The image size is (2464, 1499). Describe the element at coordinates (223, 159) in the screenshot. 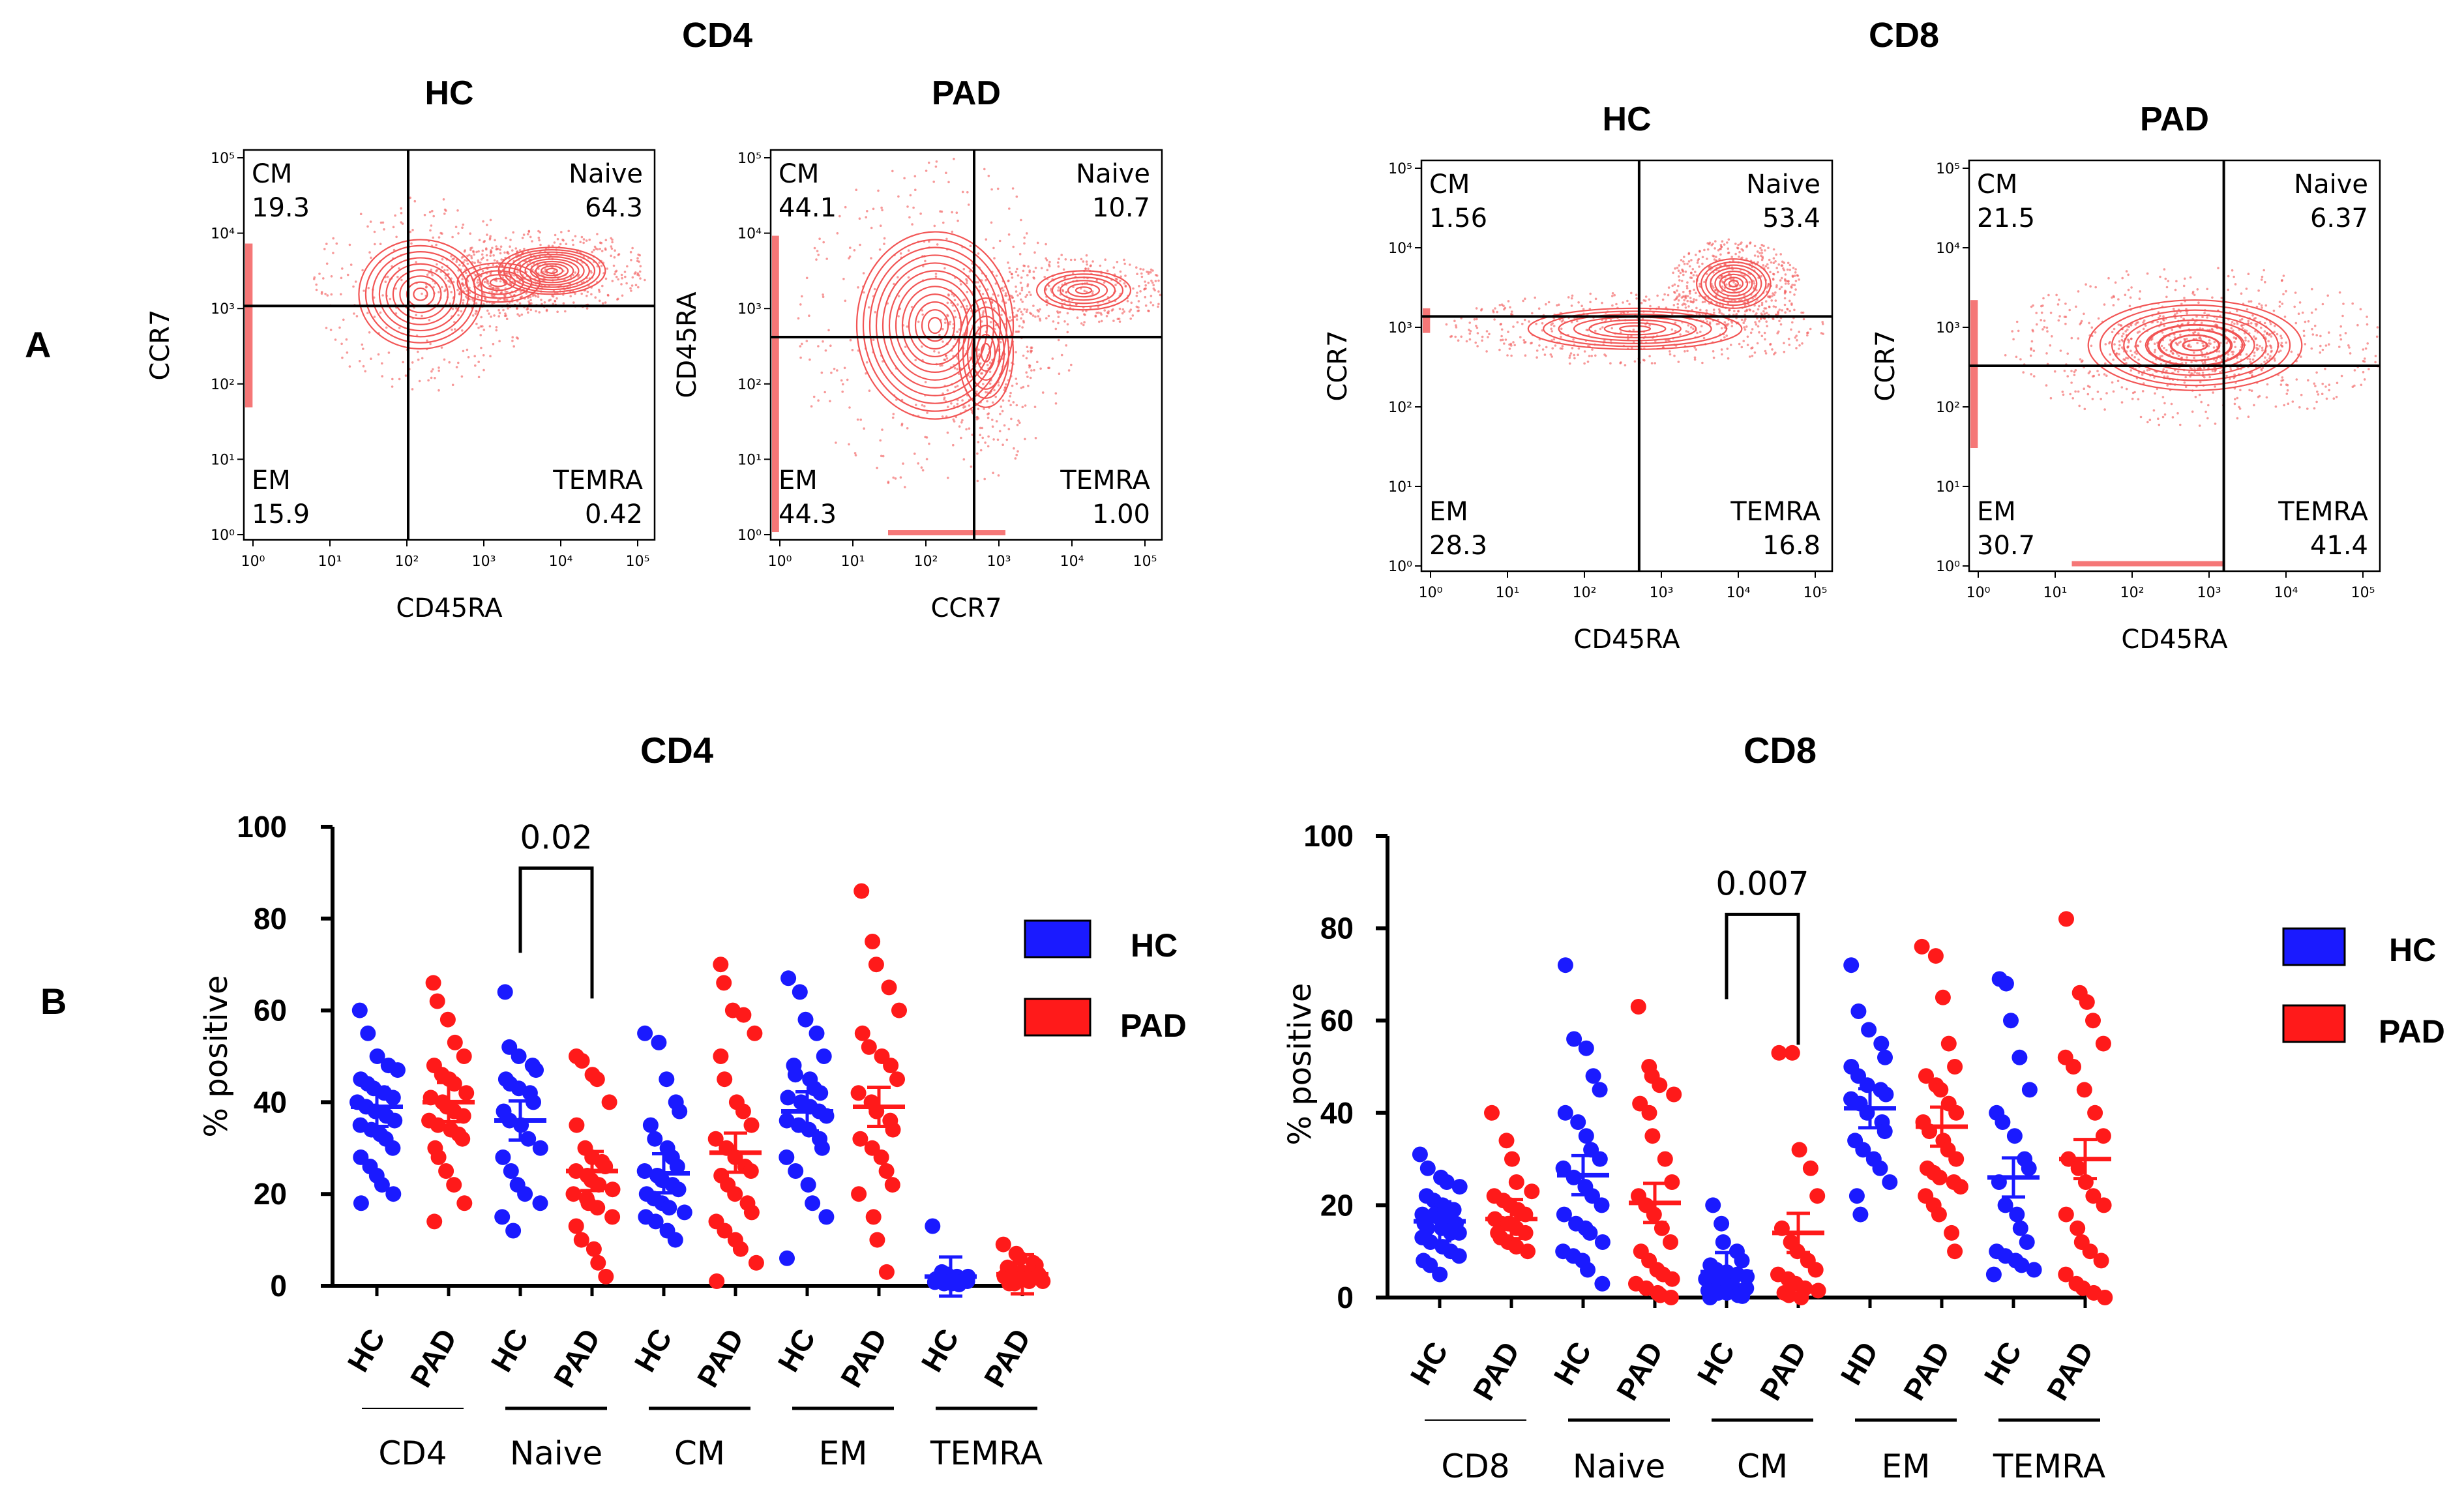

I see `y-tick-label: 10⁵` at that location.